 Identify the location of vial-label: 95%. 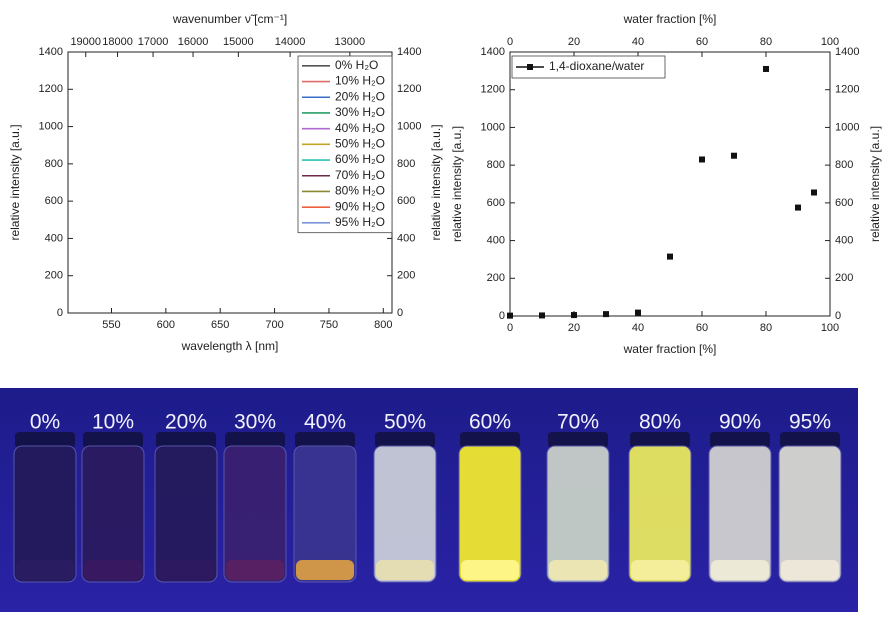
(810, 422).